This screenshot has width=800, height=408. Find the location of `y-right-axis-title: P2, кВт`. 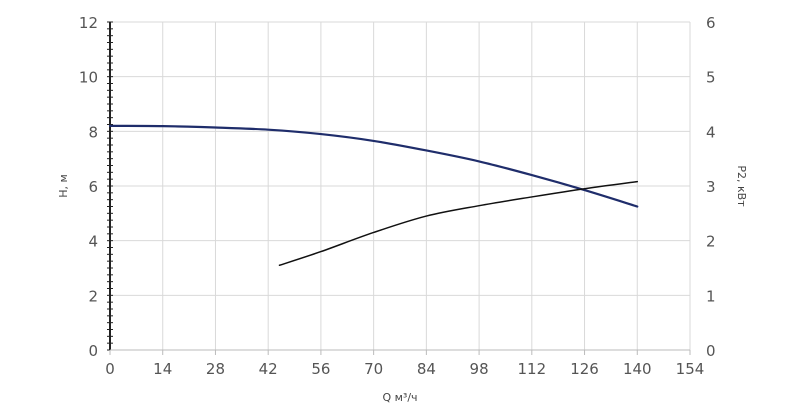

y-right-axis-title: P2, кВт is located at coordinates (741, 186).